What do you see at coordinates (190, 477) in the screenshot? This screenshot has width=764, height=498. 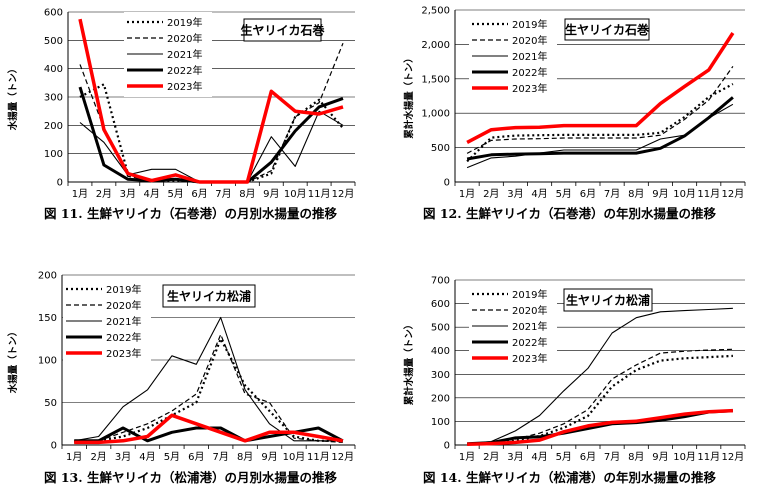 I see `figure-caption: 図 13. 生鮮ヤリイカ（松浦港）の月別水揚量の推移` at bounding box center [190, 477].